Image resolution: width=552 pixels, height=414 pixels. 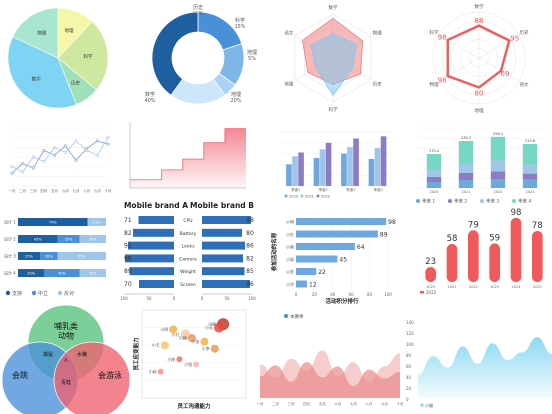 What do you see at coordinates (460, 201) in the screenshot?
I see `legend-label: 季度 2` at bounding box center [460, 201].